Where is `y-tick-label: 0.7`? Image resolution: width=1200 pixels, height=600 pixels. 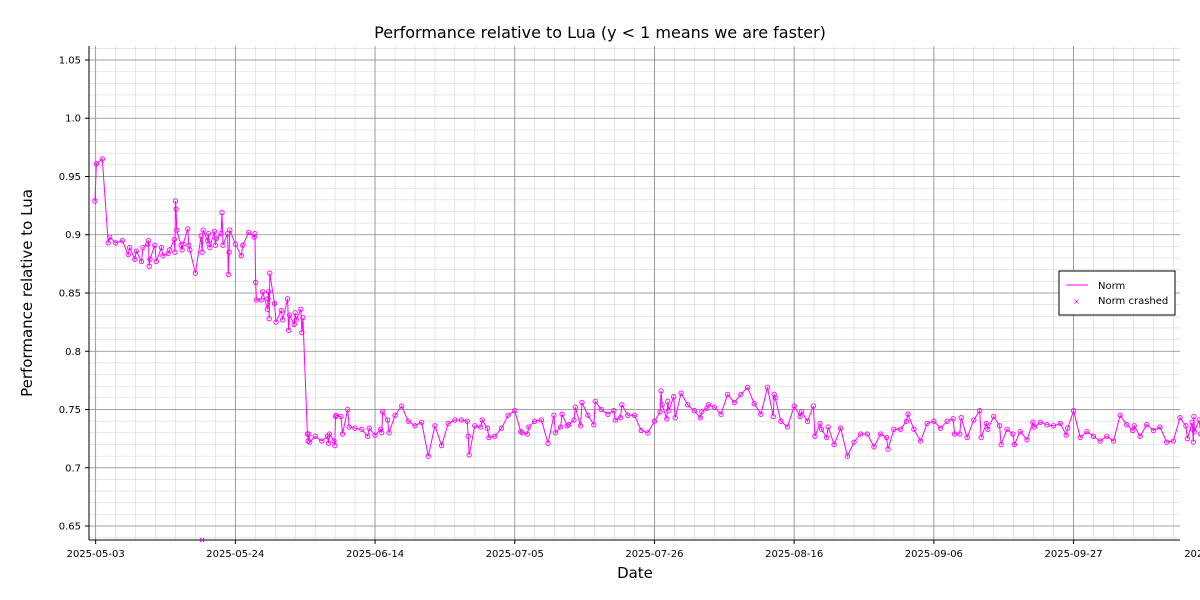
y-tick-label: 0.7 is located at coordinates (73, 468).